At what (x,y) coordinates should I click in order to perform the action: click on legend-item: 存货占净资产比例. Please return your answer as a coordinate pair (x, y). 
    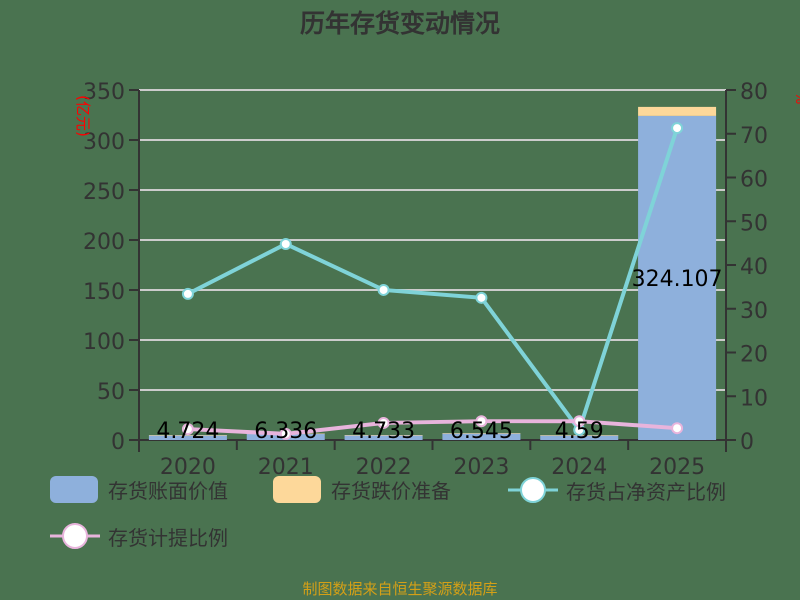
    Looking at the image, I should click on (617, 490).